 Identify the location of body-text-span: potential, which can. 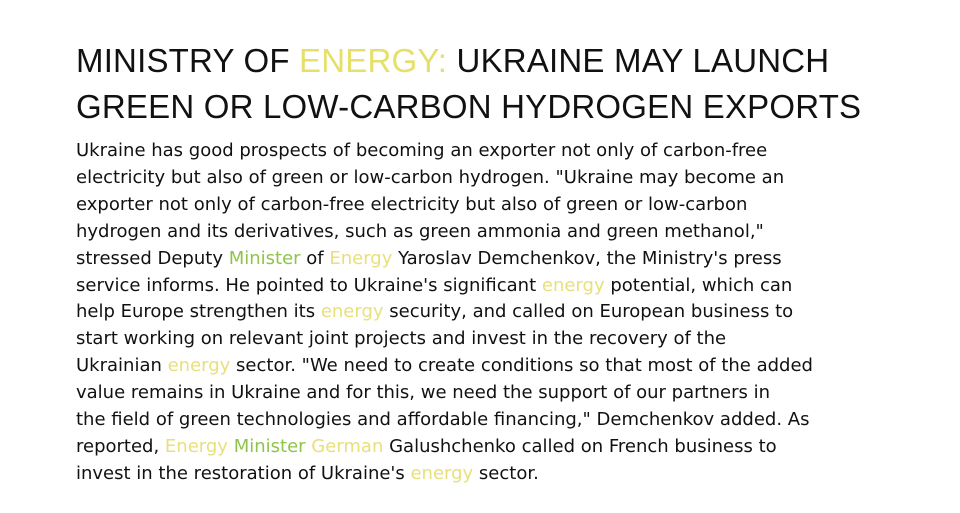
(698, 285).